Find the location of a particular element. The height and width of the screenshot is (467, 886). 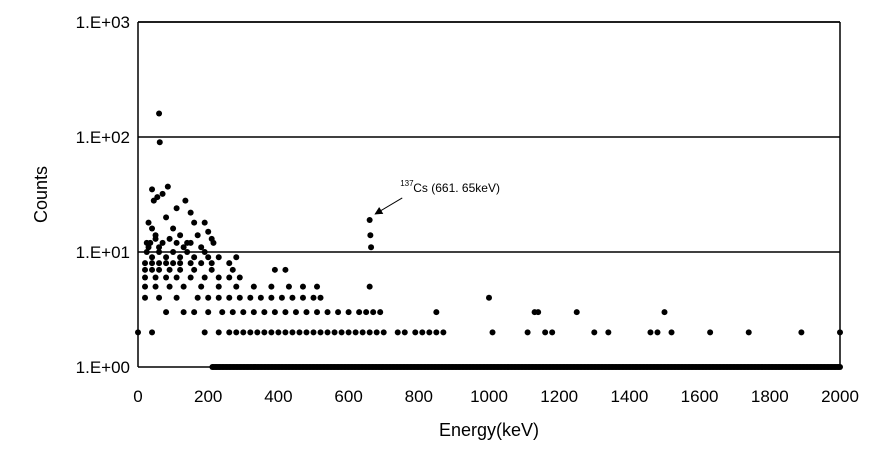

x-tick-label: 200 is located at coordinates (208, 396).